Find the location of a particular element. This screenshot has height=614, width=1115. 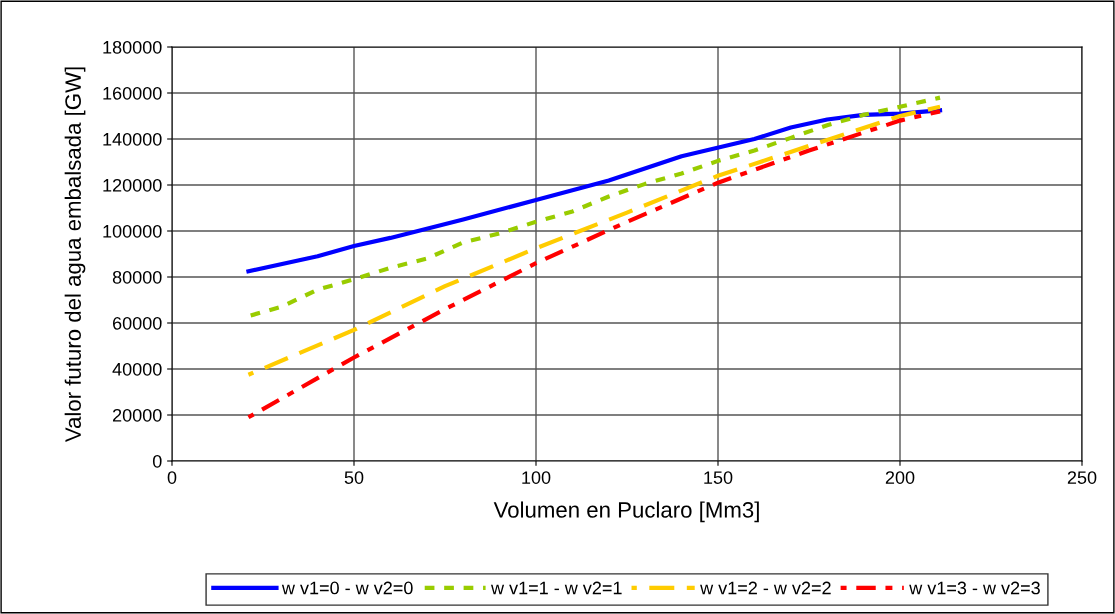

x-tick-label: 100 is located at coordinates (536, 477).